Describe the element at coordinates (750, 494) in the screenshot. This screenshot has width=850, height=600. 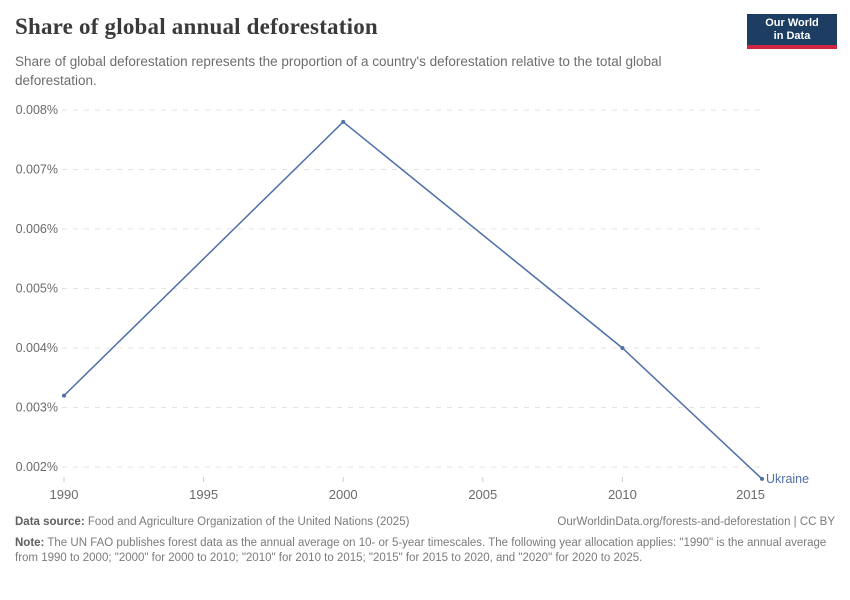
I see `x-tick-label: 2015` at that location.